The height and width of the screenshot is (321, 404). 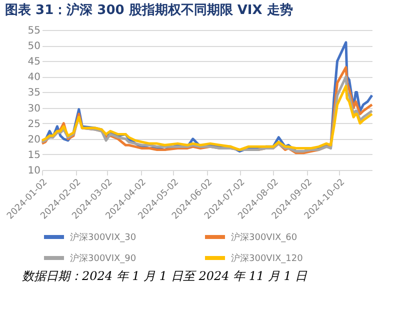 I want to click on y-tick-label: 30, so click(x=34, y=108).